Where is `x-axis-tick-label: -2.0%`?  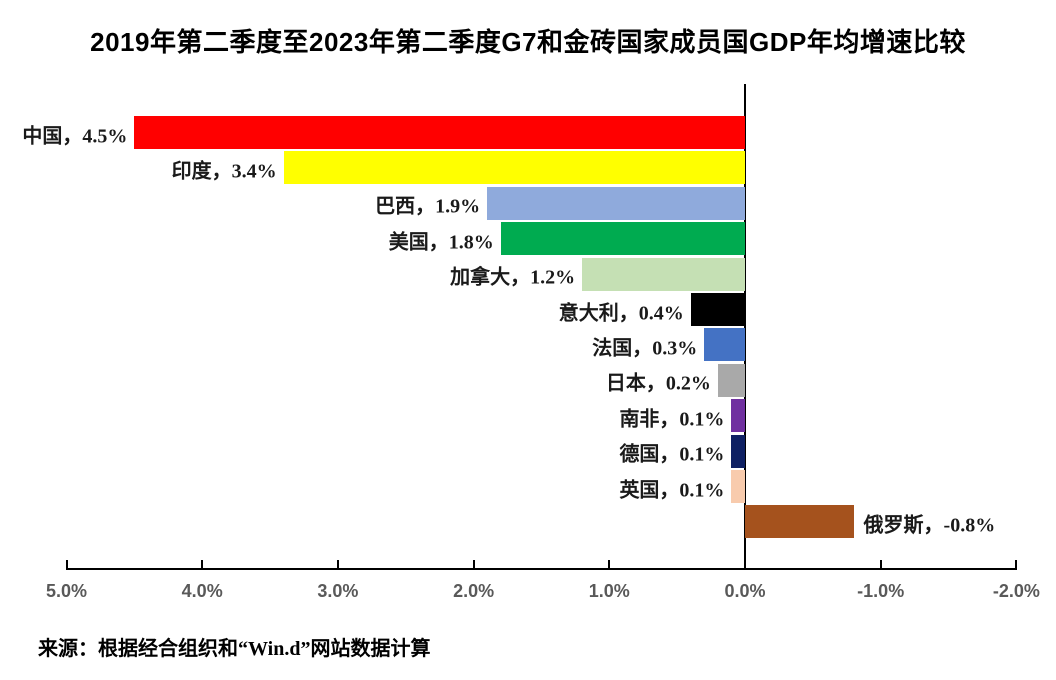 x-axis-tick-label: -2.0% is located at coordinates (1016, 591).